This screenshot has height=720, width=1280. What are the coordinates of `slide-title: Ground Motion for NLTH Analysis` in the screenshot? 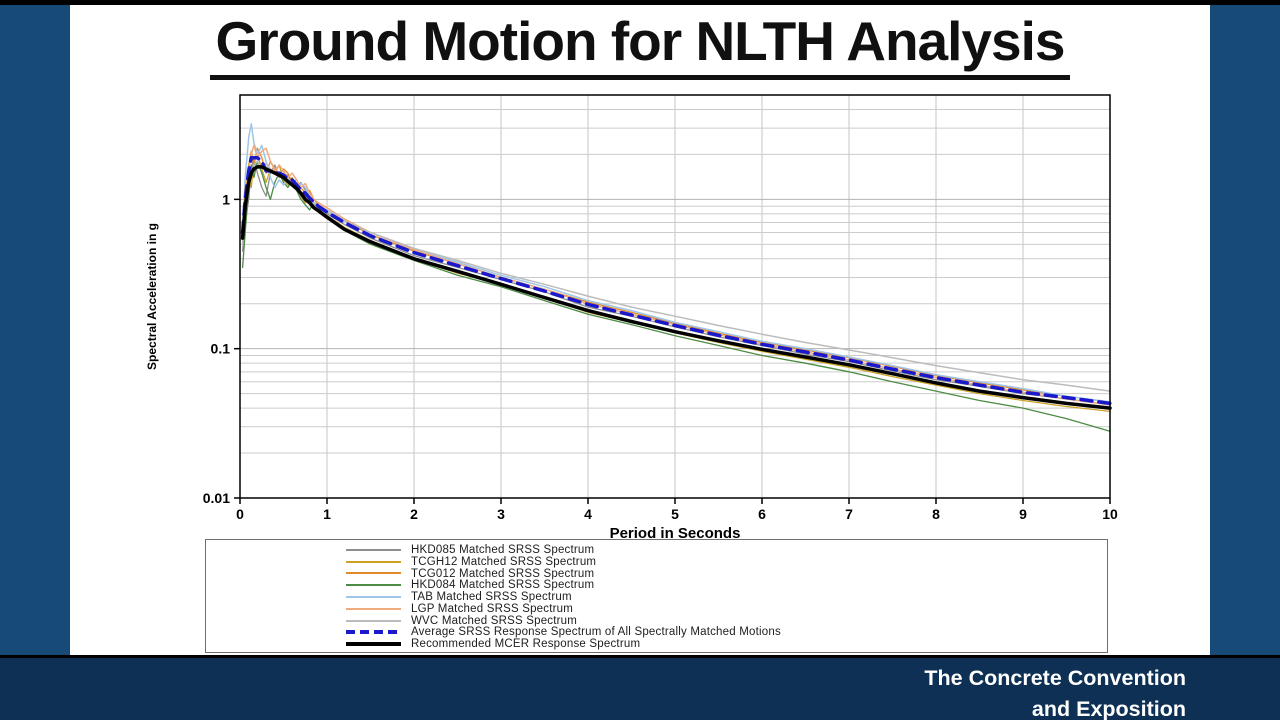 It's located at (640, 46).